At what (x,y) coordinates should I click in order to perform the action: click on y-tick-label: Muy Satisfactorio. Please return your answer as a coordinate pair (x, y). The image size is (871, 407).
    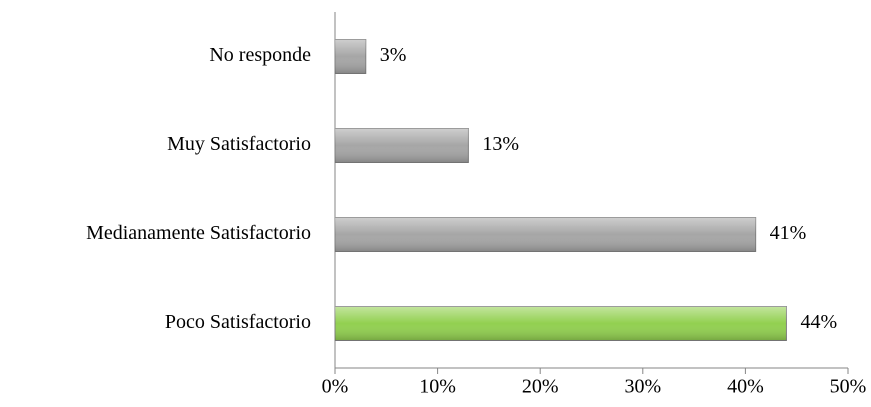
    Looking at the image, I should click on (239, 144).